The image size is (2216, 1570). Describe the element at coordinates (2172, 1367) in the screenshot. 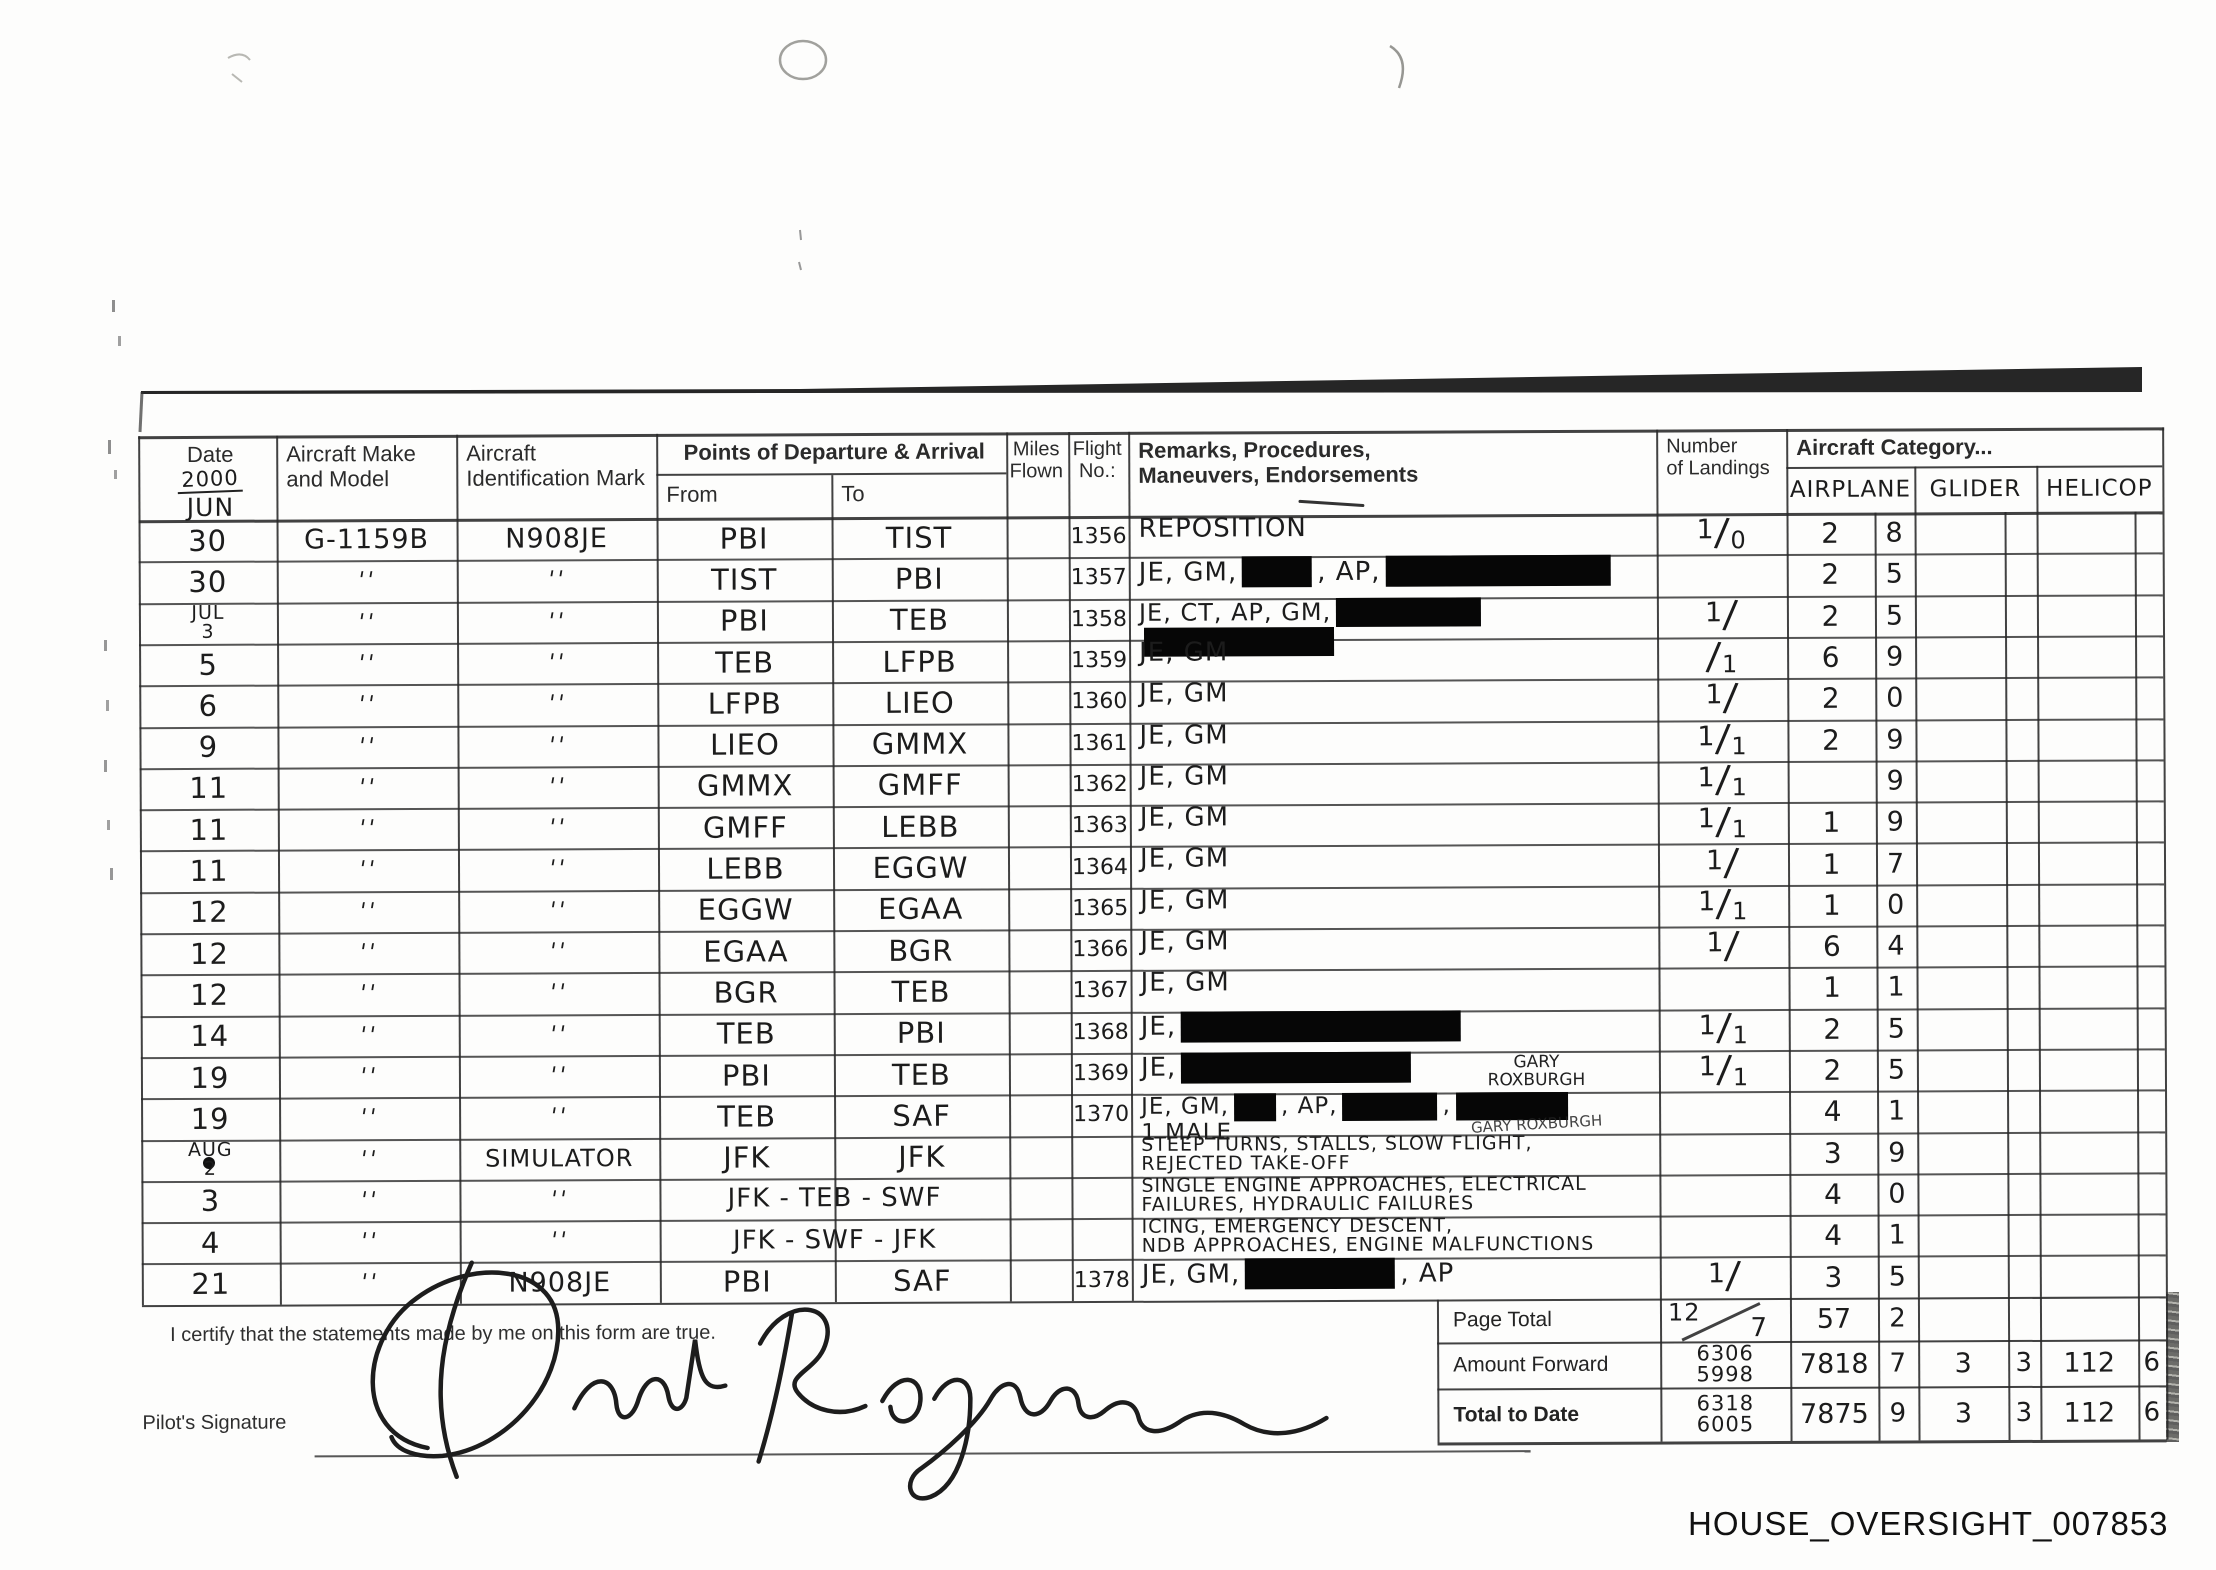

I see `scan-edge-strip` at that location.